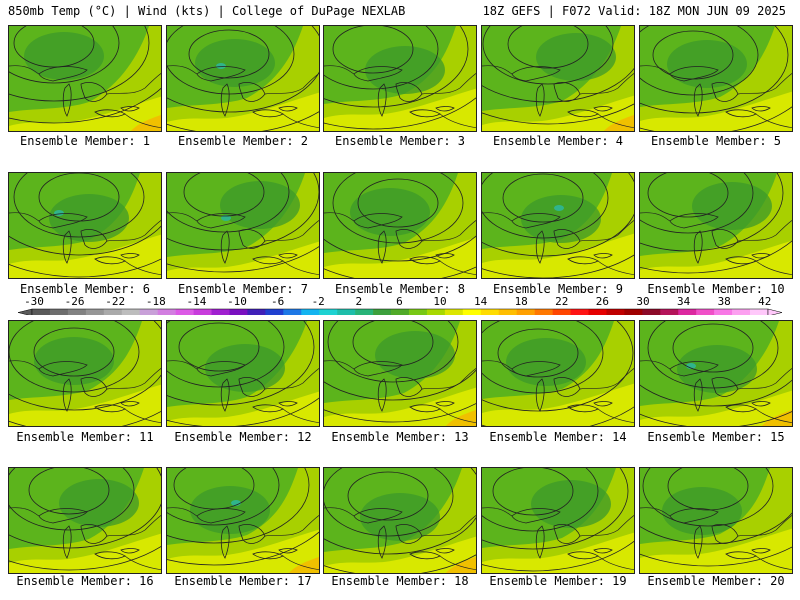  Describe the element at coordinates (558, 581) in the screenshot. I see `ensemble-member-label: Ensemble Member: 19` at that location.